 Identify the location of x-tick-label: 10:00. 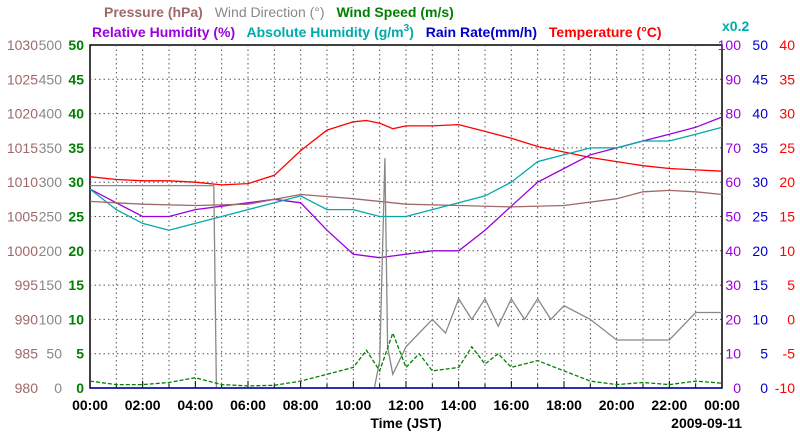
(353, 405).